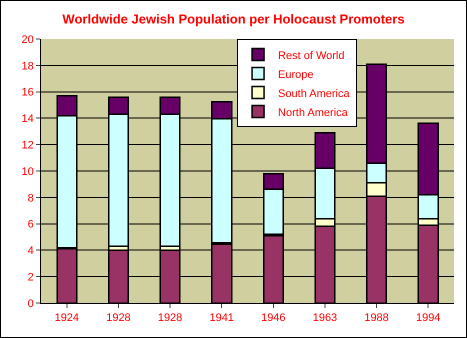 The width and height of the screenshot is (467, 338). Describe the element at coordinates (31, 251) in the screenshot. I see `y-tick-label: 4` at that location.